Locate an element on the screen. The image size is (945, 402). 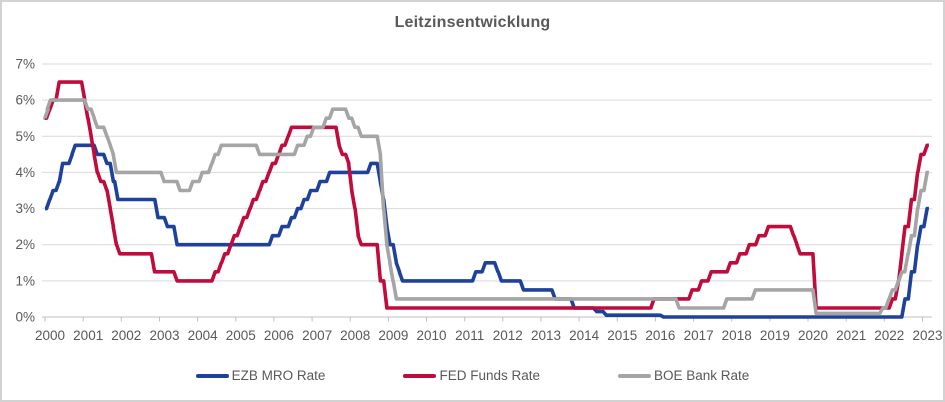
x-tick-label: 2002 is located at coordinates (126, 335).